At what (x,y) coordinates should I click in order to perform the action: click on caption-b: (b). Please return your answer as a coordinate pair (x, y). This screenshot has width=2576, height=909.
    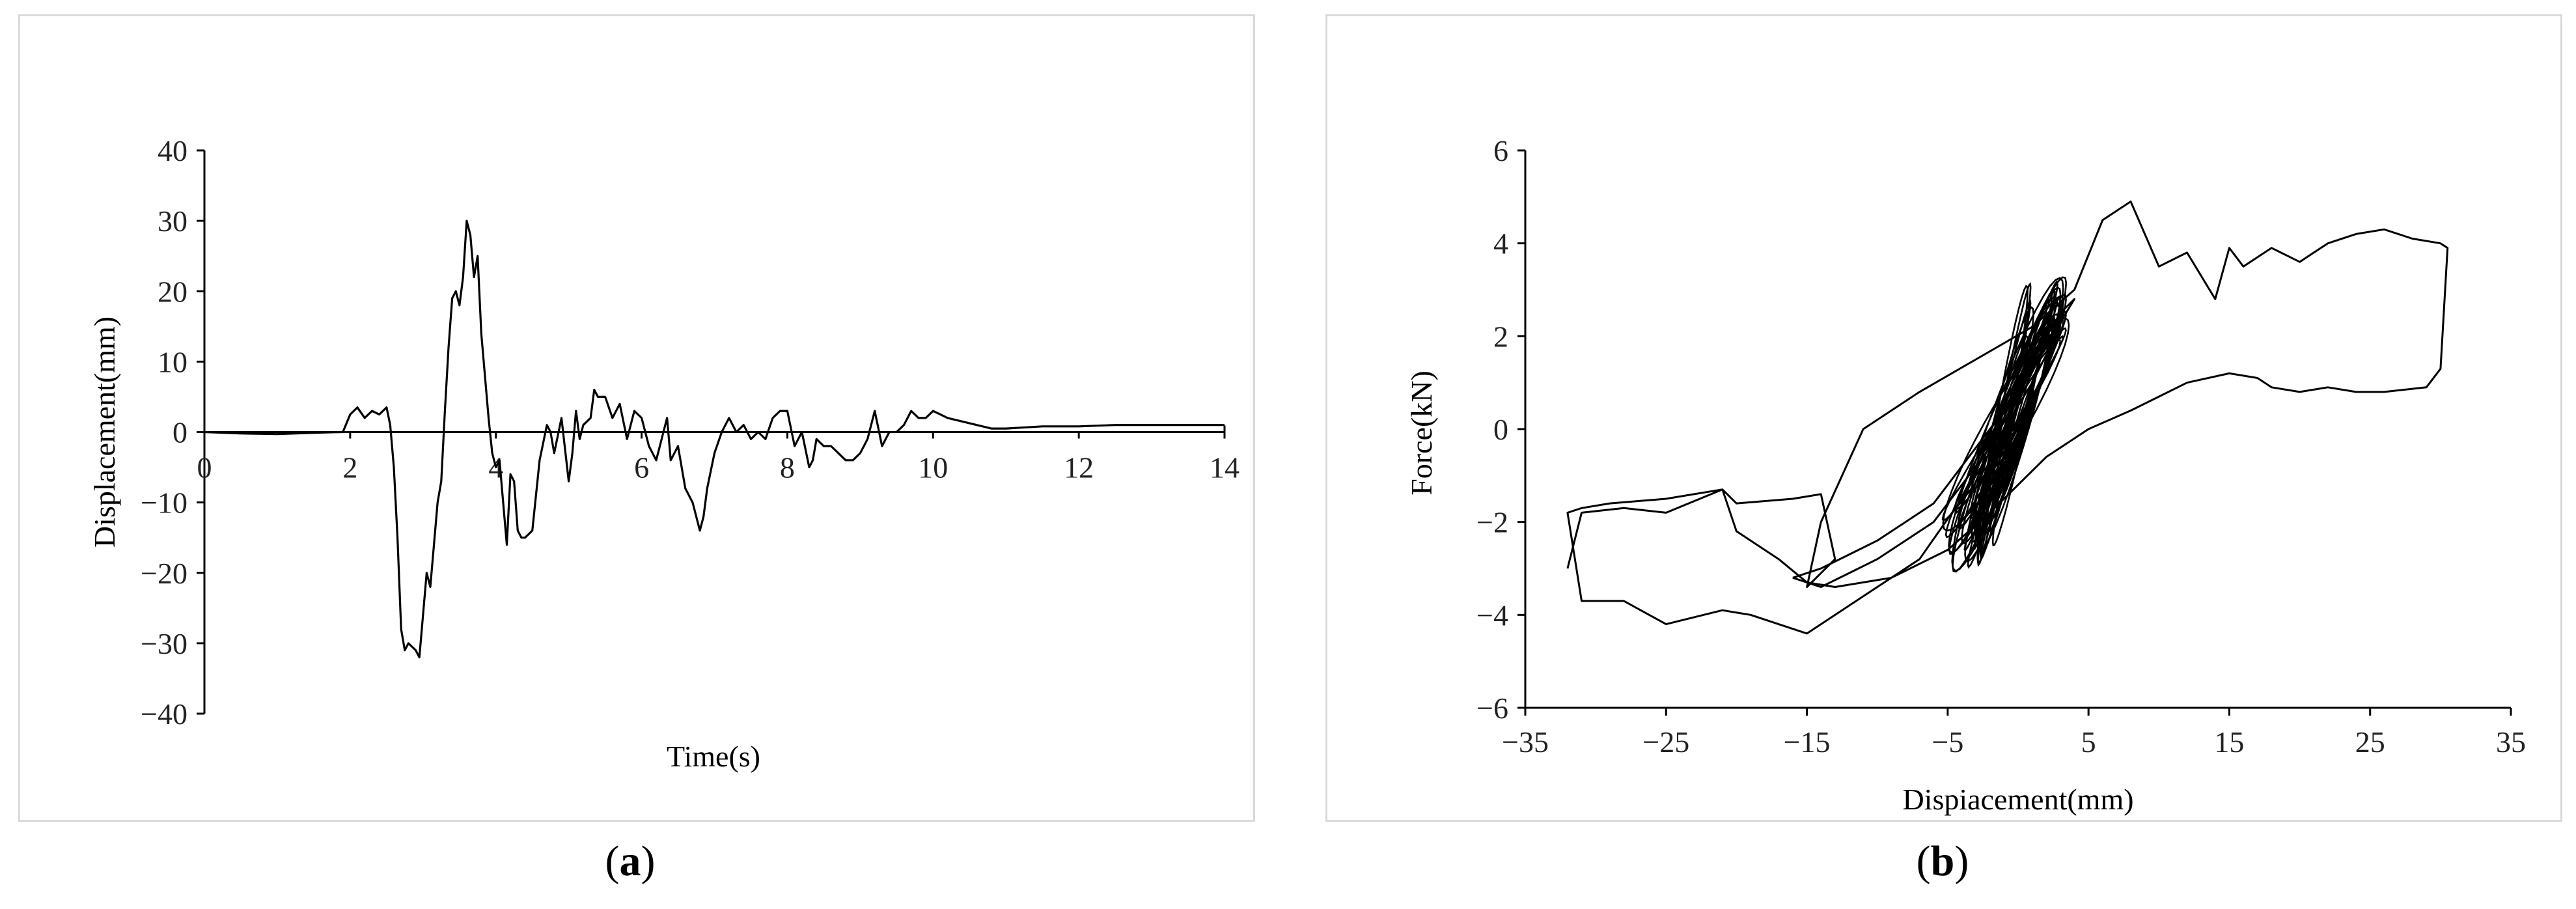
    Looking at the image, I should click on (1942, 861).